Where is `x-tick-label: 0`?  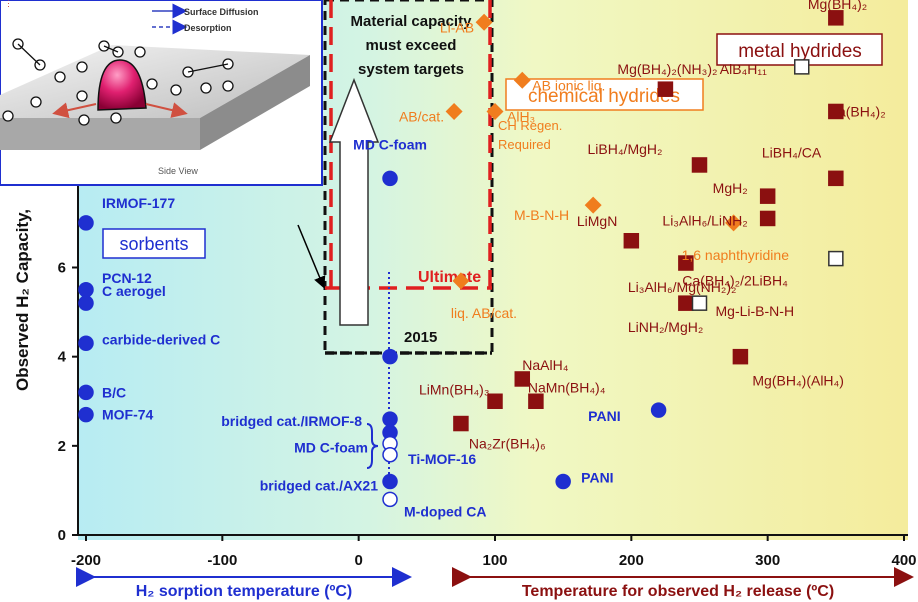 x-tick-label: 0 is located at coordinates (358, 560).